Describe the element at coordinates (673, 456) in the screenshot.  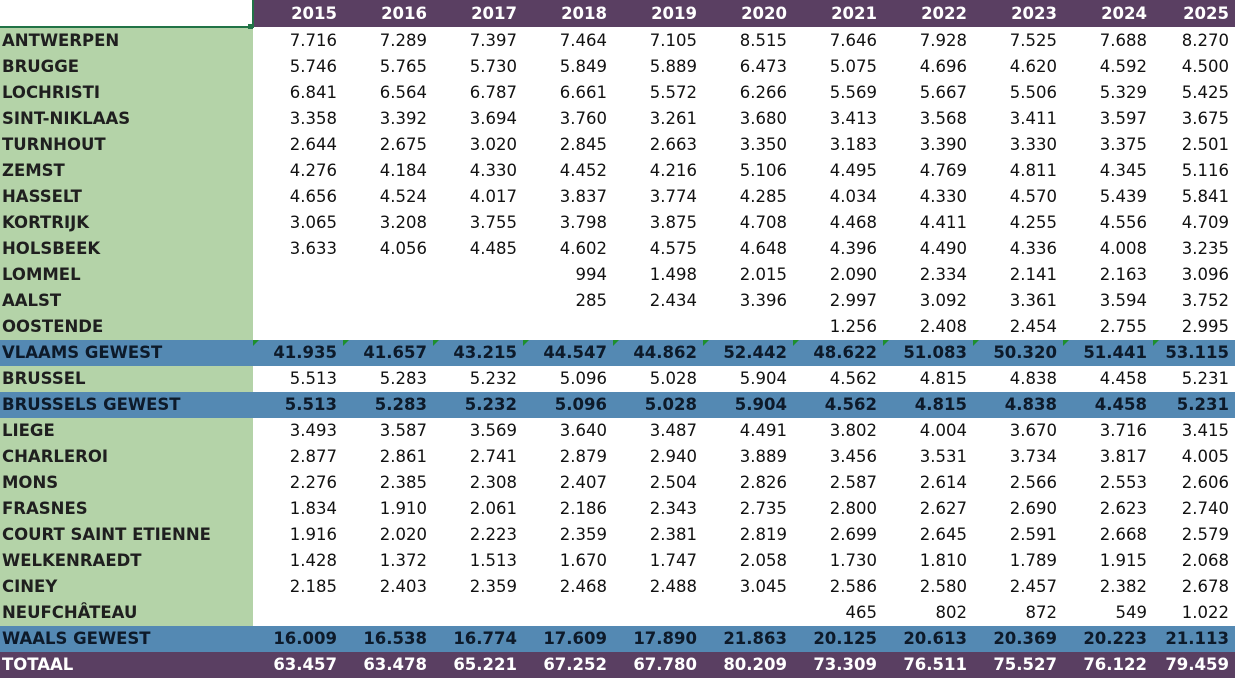
I see `value-cell: 2.940` at that location.